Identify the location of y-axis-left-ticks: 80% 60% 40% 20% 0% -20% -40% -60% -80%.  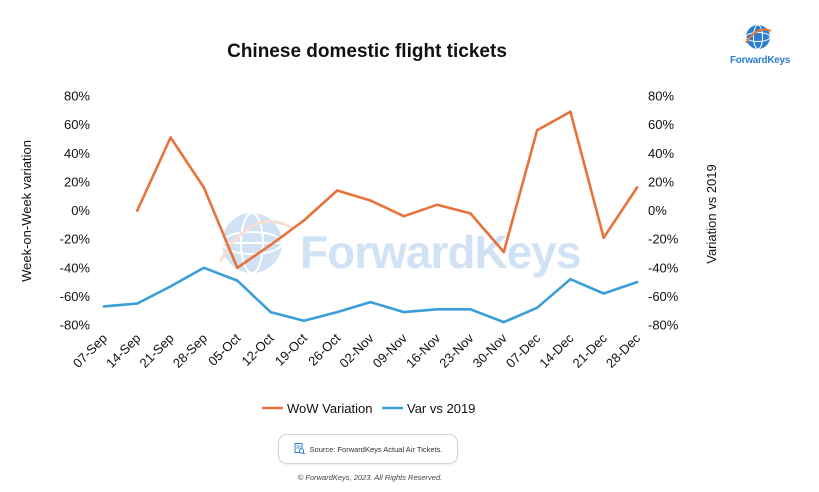
(75, 211).